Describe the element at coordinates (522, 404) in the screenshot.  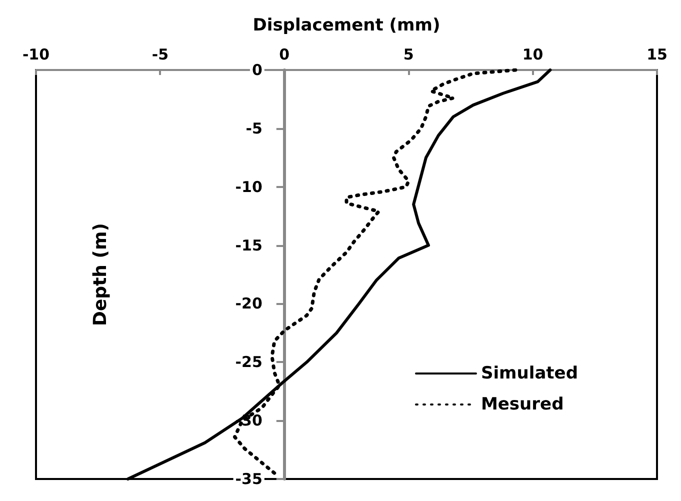
I see `legend-label: Mesured` at that location.